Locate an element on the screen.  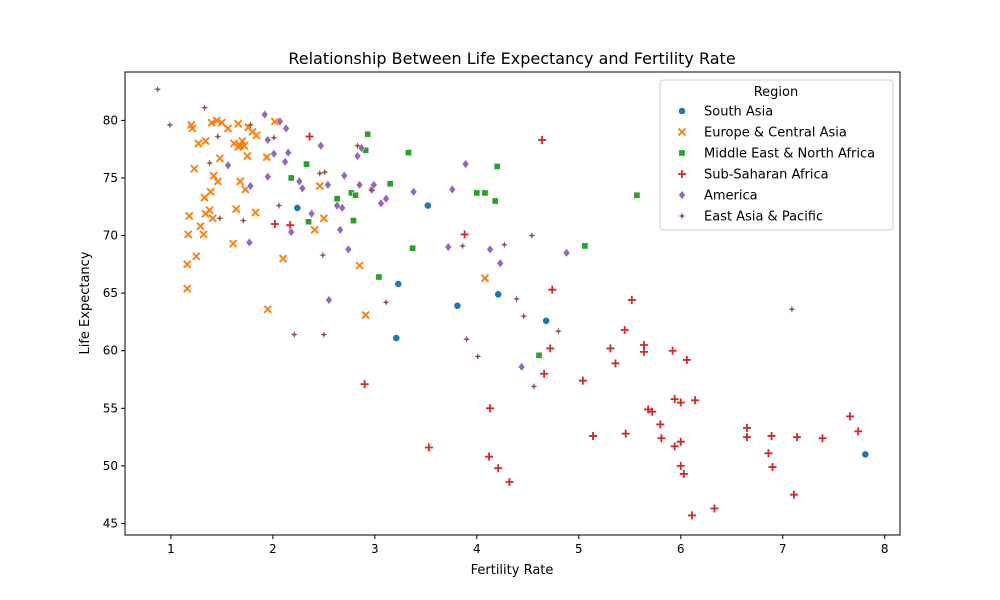
x-tick-label: 7 is located at coordinates (783, 549).